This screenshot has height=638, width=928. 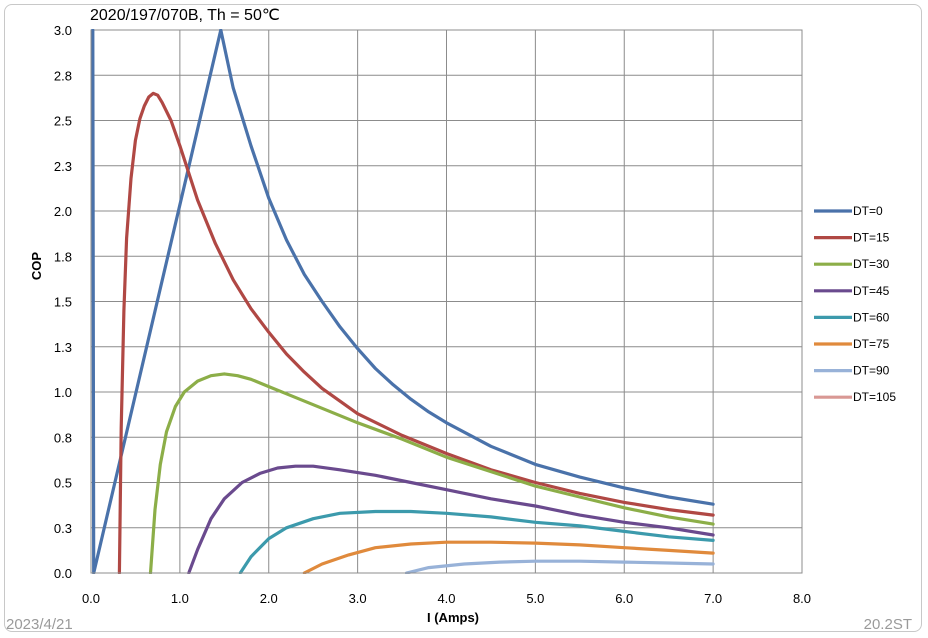 What do you see at coordinates (63, 75) in the screenshot?
I see `y-tick-label: 2.8` at bounding box center [63, 75].